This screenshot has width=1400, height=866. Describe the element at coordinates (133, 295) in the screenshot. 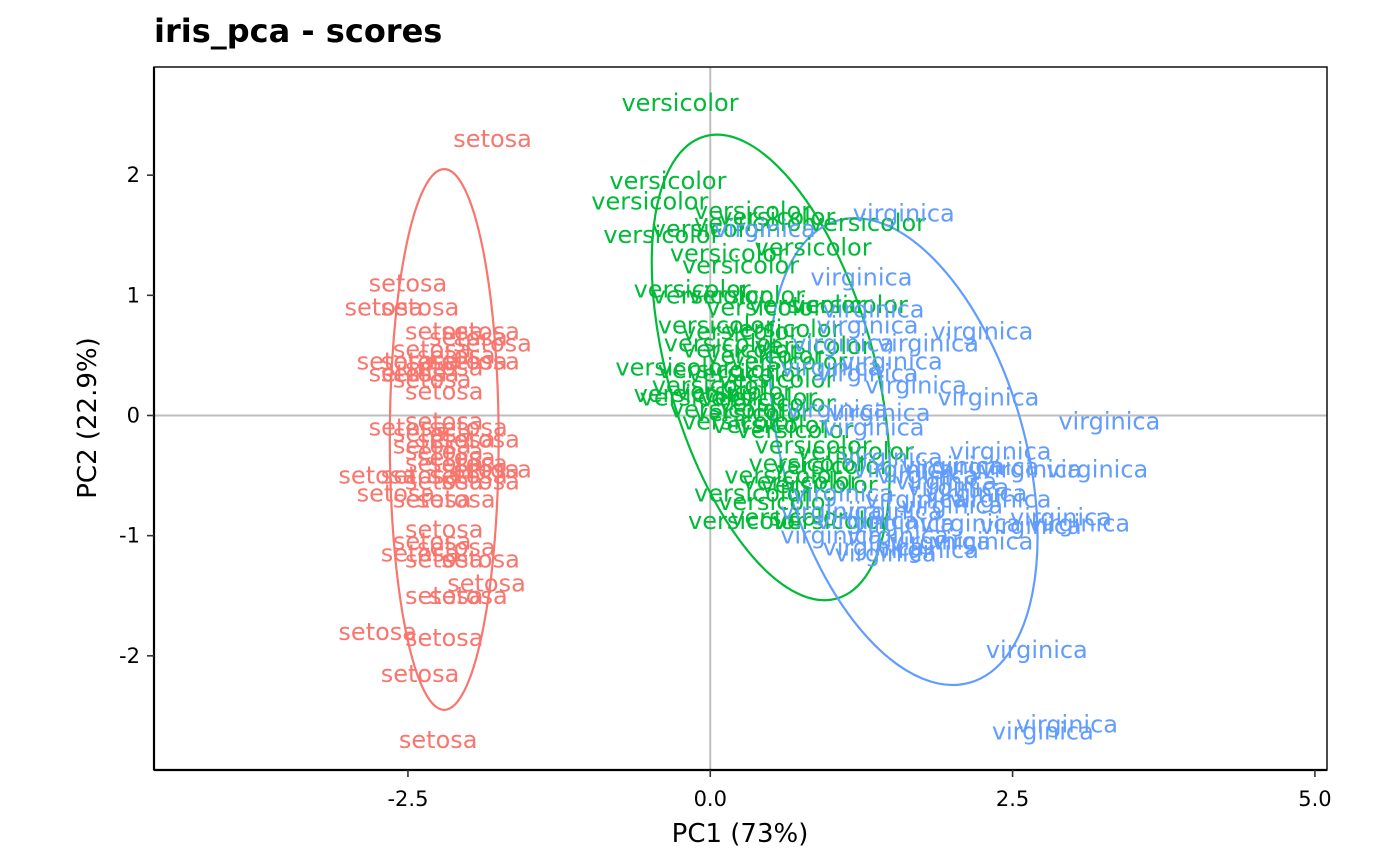

I see `y-tick-label: 1` at that location.